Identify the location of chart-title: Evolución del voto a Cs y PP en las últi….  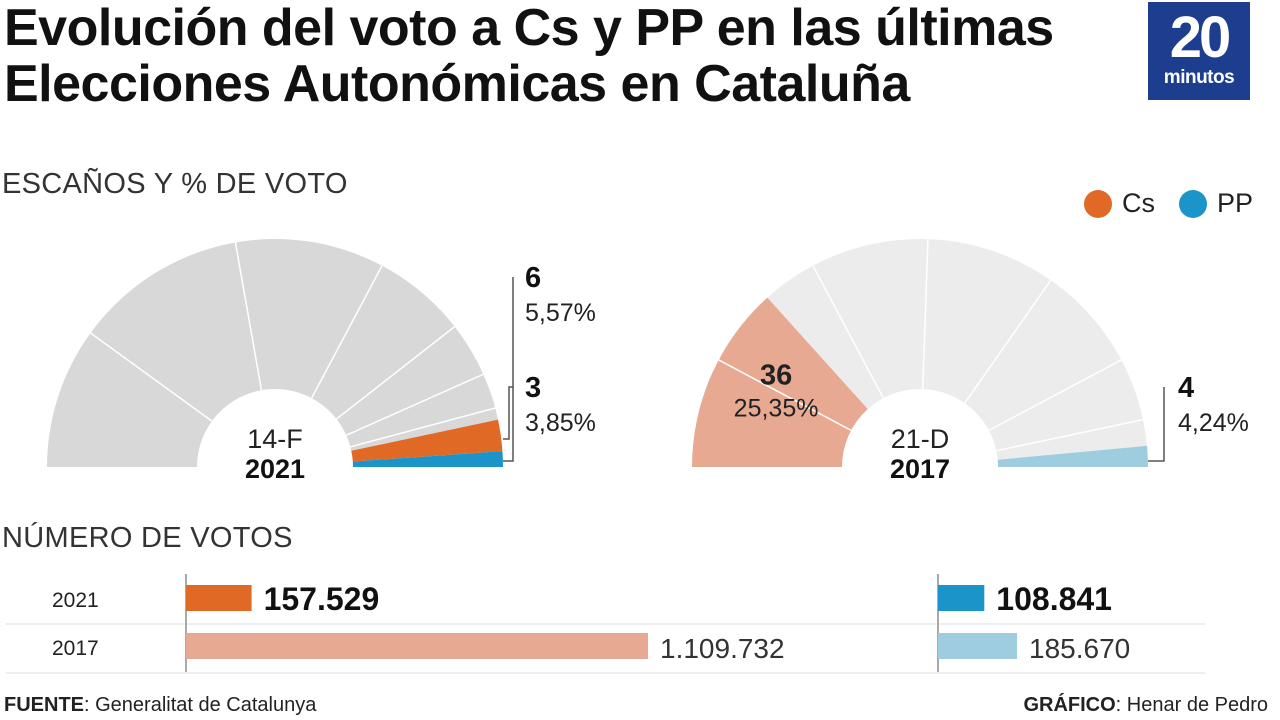
(564, 56).